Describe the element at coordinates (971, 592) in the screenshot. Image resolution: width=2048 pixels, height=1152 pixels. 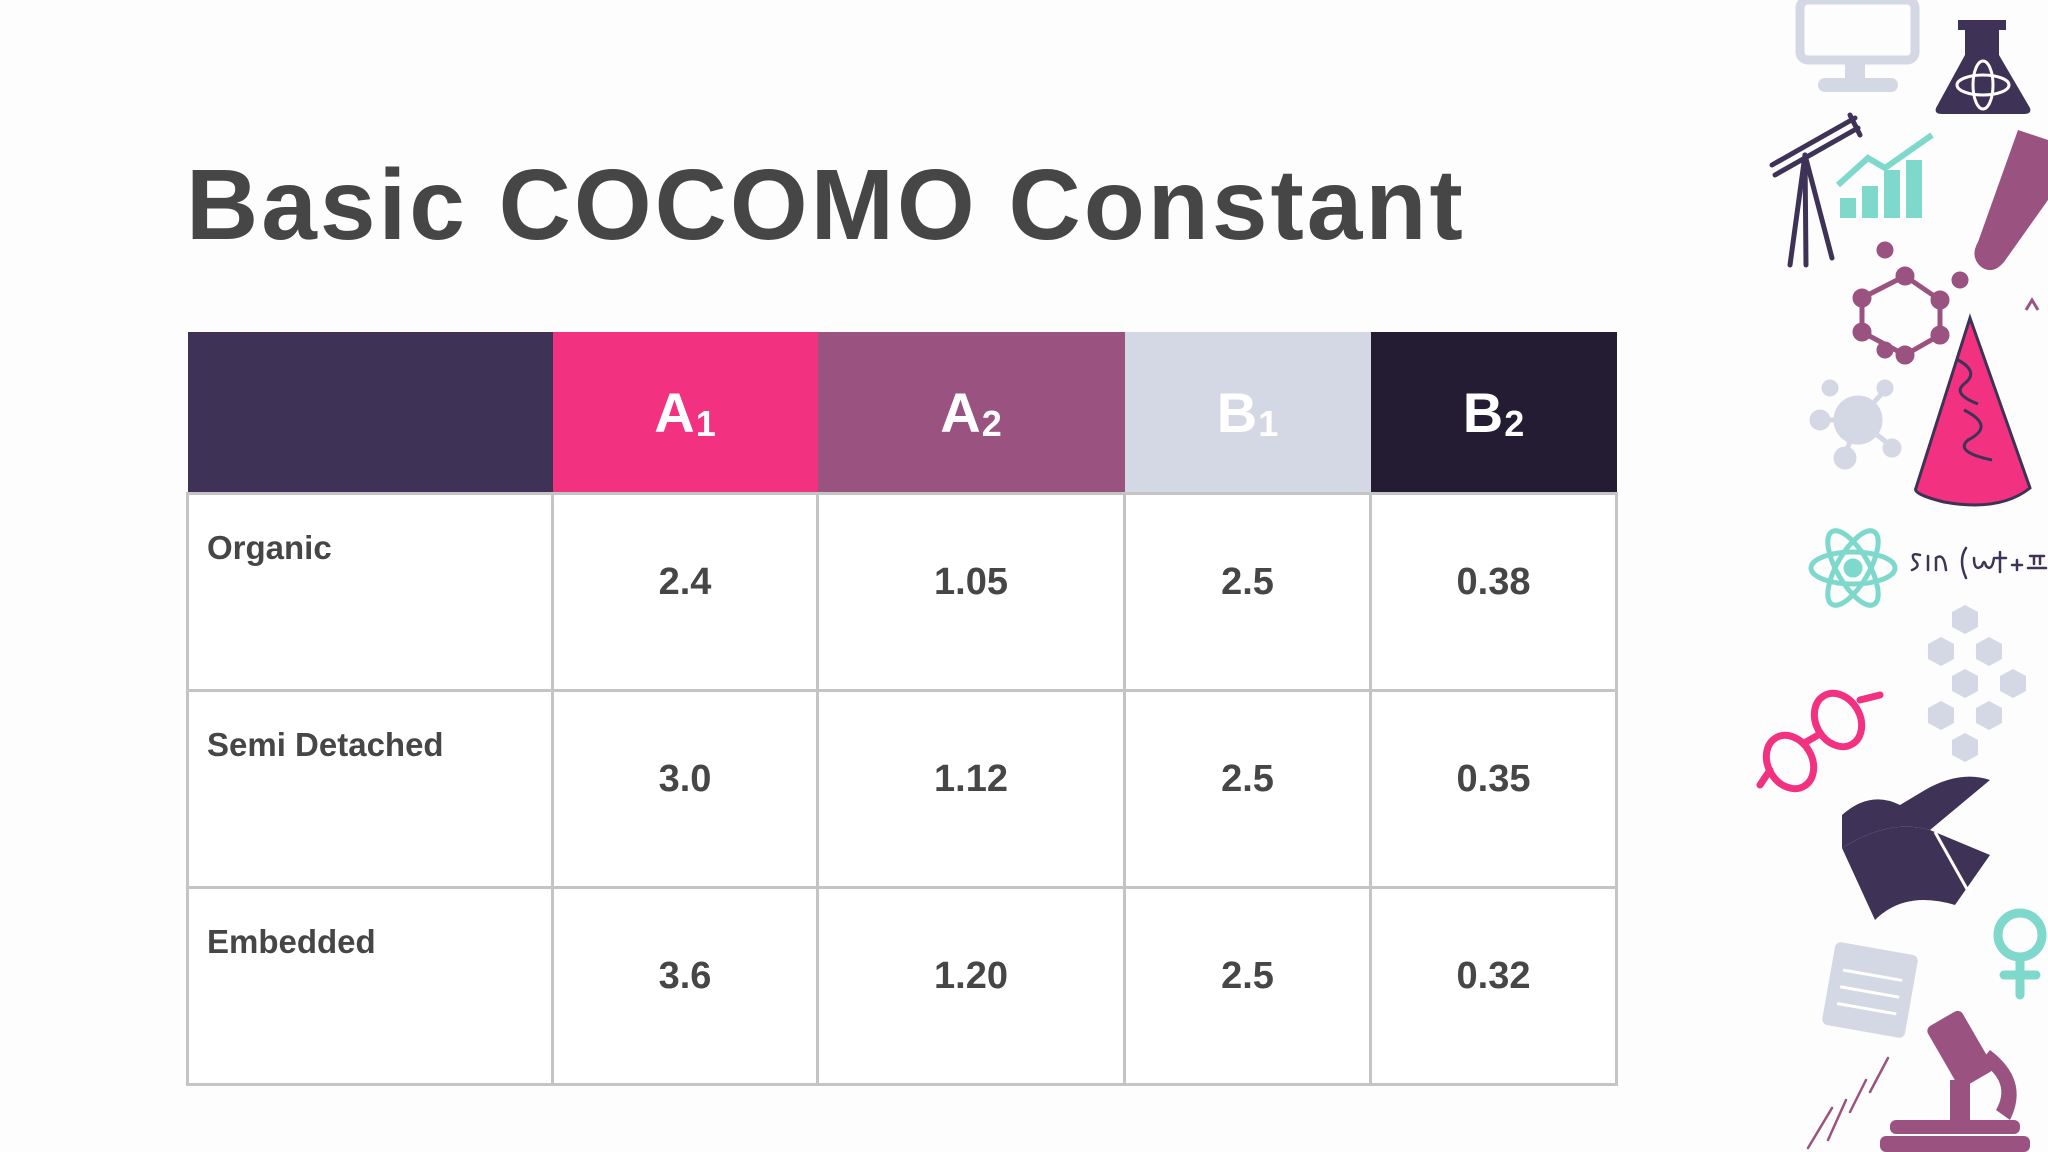
I see `cell-a2: 1.05` at that location.